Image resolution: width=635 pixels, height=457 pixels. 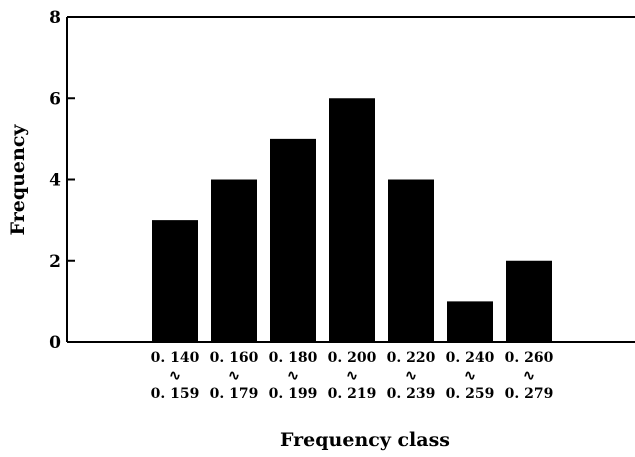 I want to click on category-label-high: 0. 239, so click(x=411, y=394).